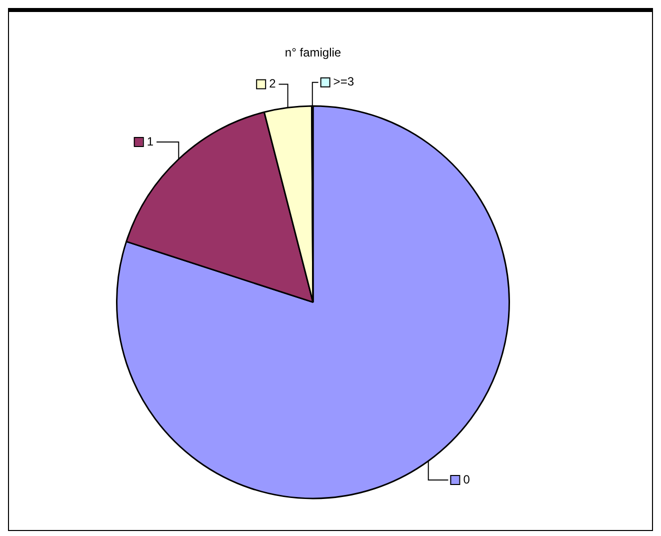 This screenshot has height=536, width=661. What do you see at coordinates (313, 53) in the screenshot?
I see `chart-title: n° famiglie` at bounding box center [313, 53].